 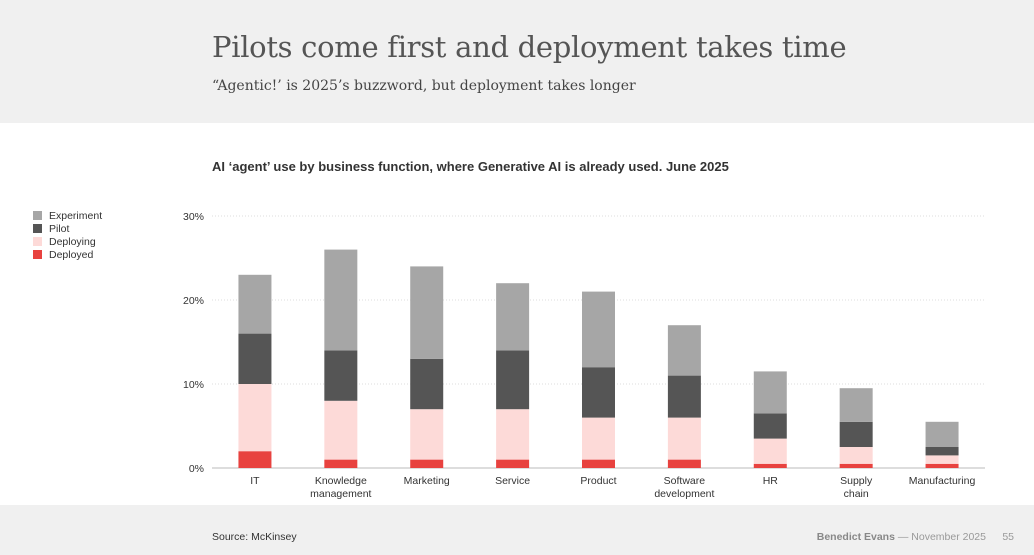 I want to click on legend-item: Deploying, so click(x=67, y=241).